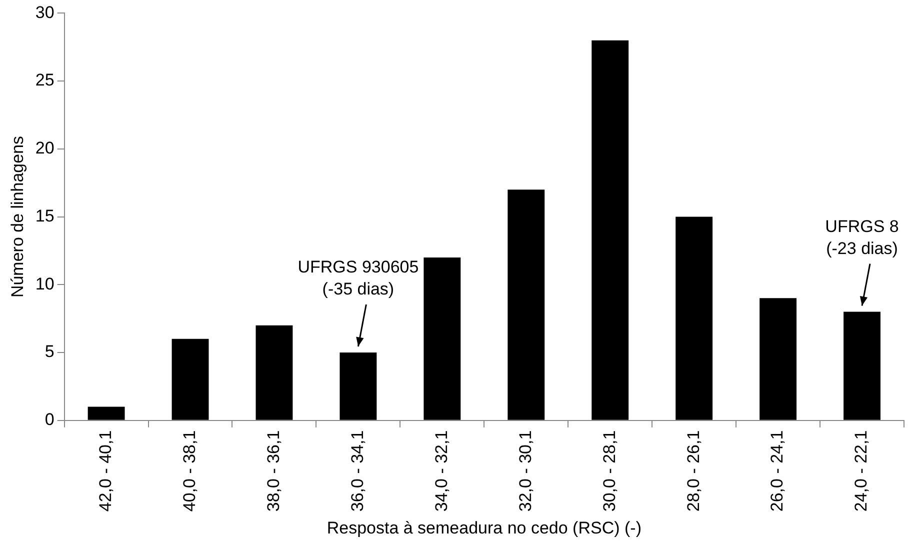 The height and width of the screenshot is (543, 922). Describe the element at coordinates (44, 284) in the screenshot. I see `y-tick-label: 10` at that location.